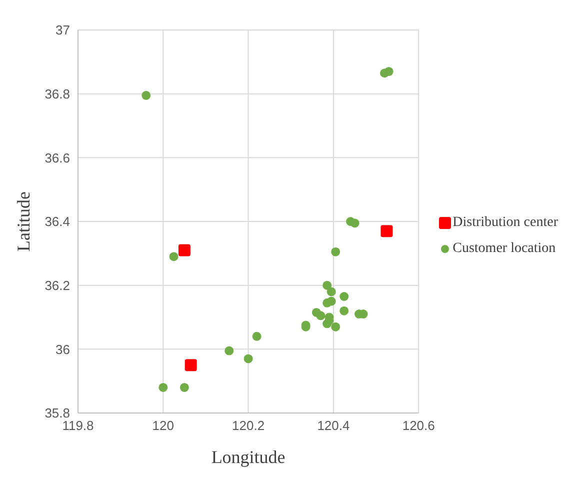 The height and width of the screenshot is (481, 576). Describe the element at coordinates (248, 426) in the screenshot. I see `x-tick-label: 120.2` at that location.